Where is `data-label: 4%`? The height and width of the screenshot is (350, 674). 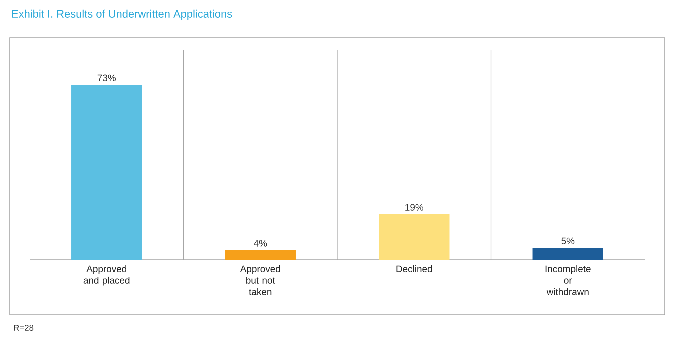 data-label: 4% is located at coordinates (261, 243).